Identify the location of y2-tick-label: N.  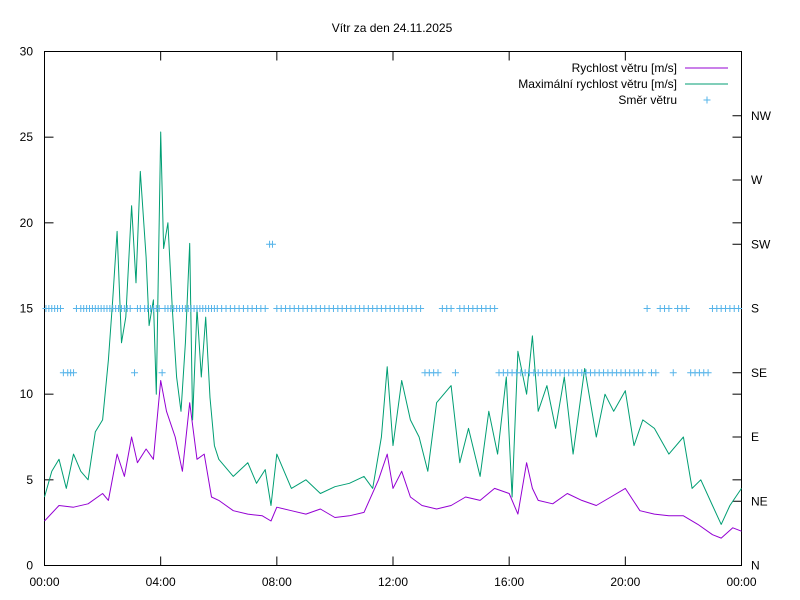
(755, 566).